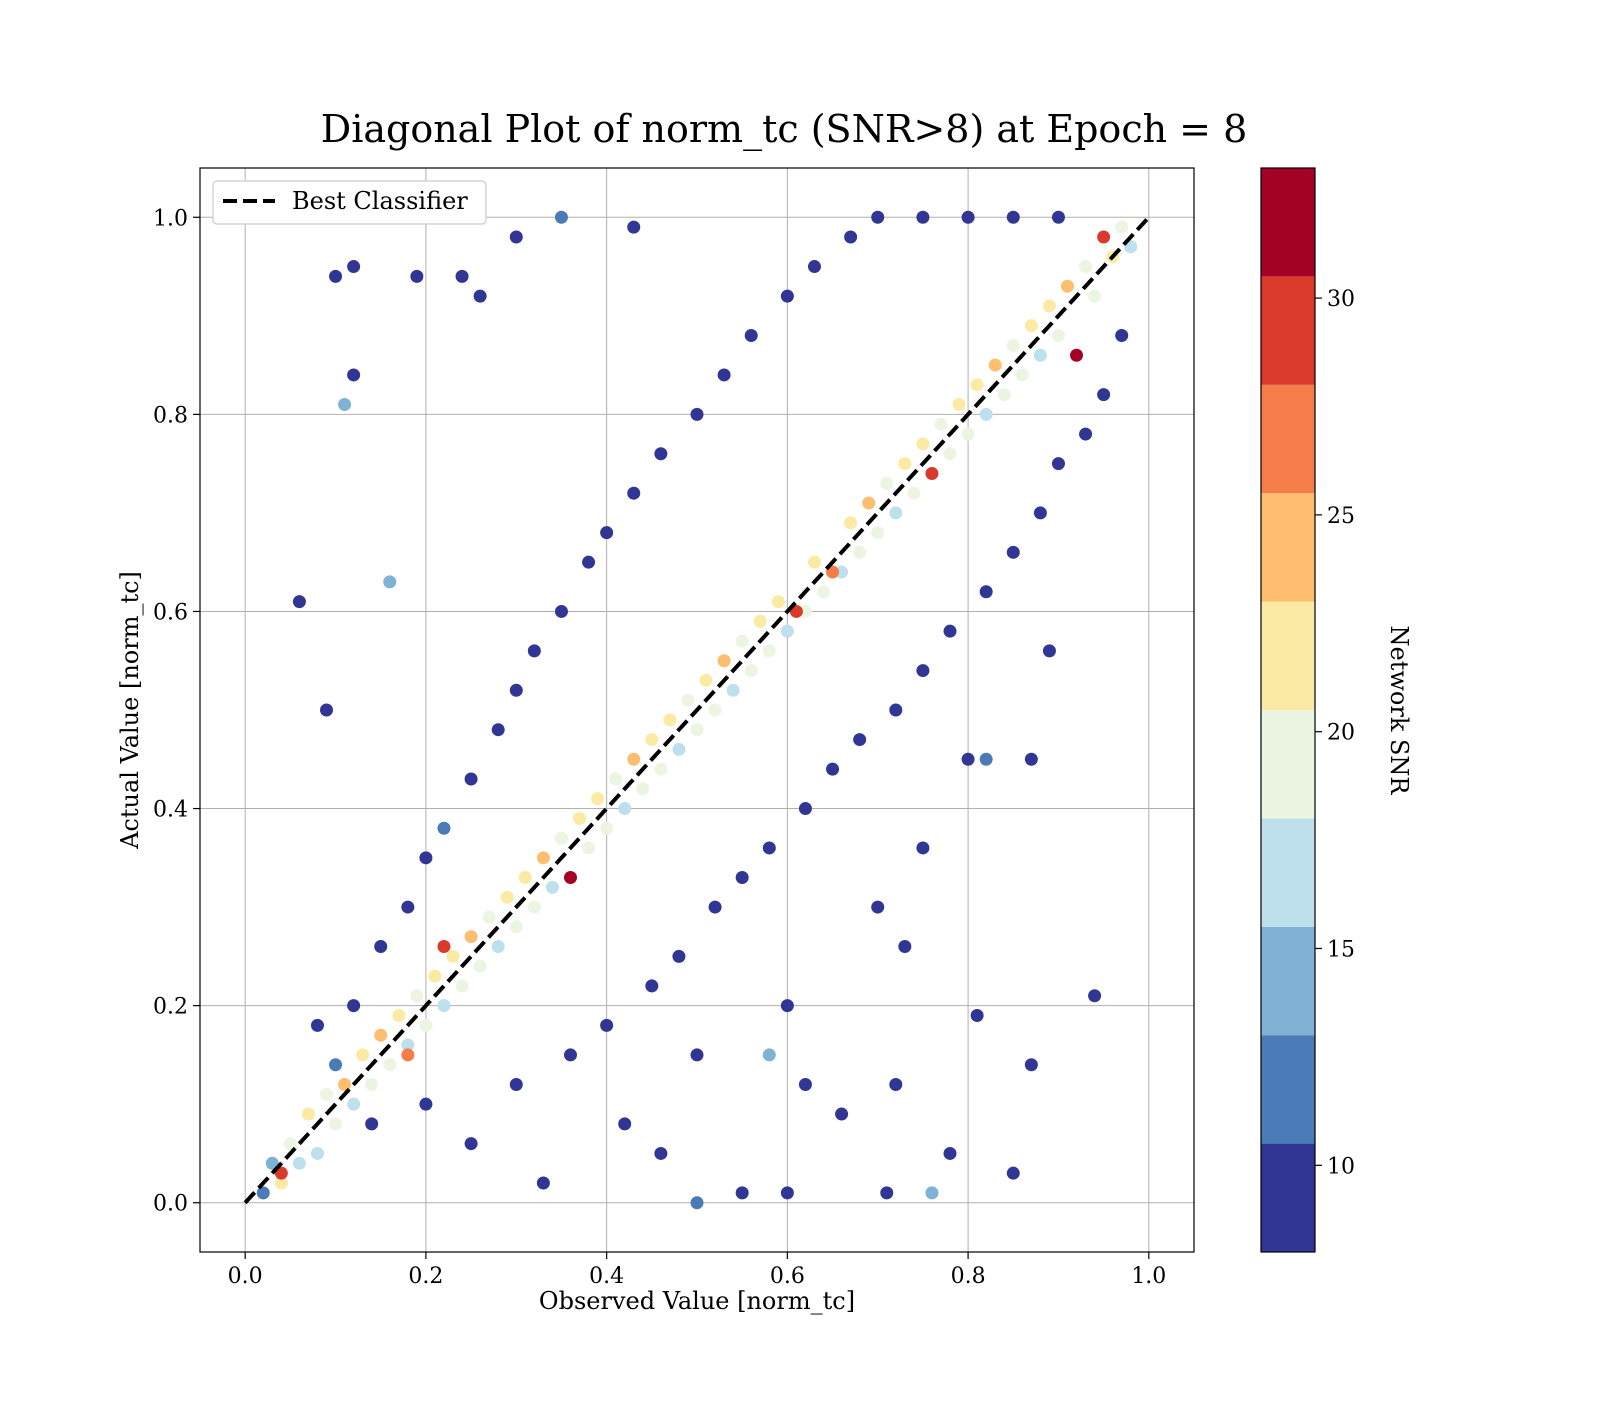 The width and height of the screenshot is (1600, 1405). I want to click on x-tick-label: 1.0, so click(1148, 1276).